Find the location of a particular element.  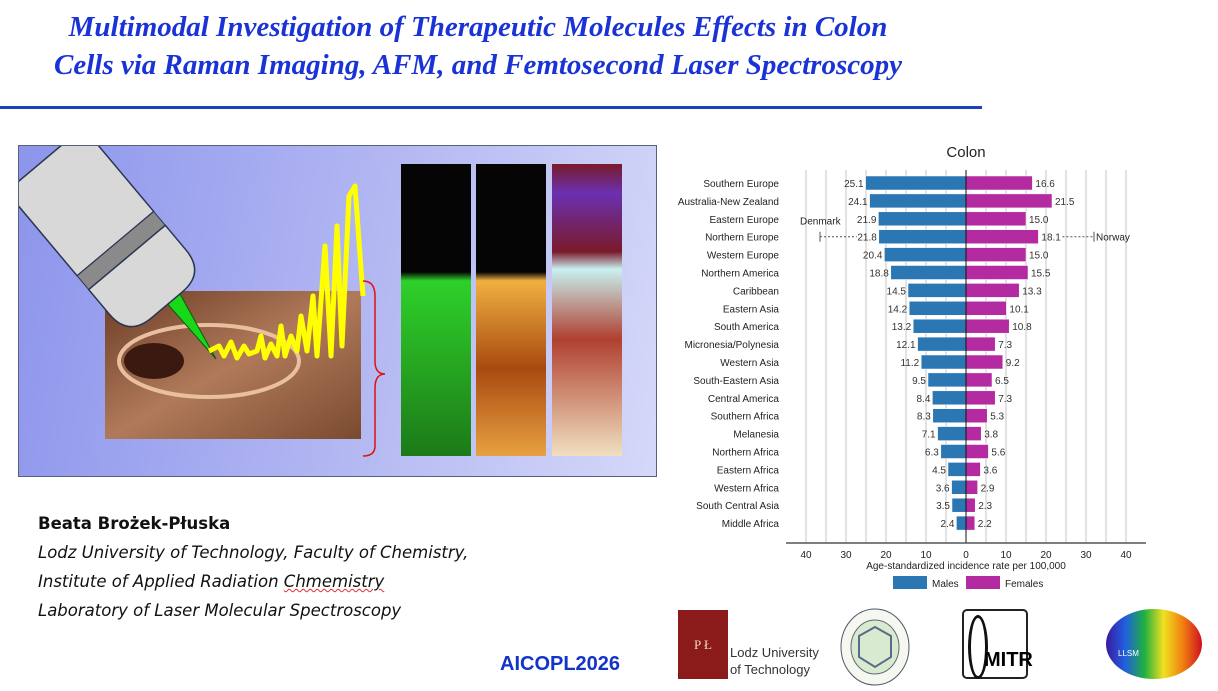

data-label-males: 21.9 is located at coordinates (867, 220).